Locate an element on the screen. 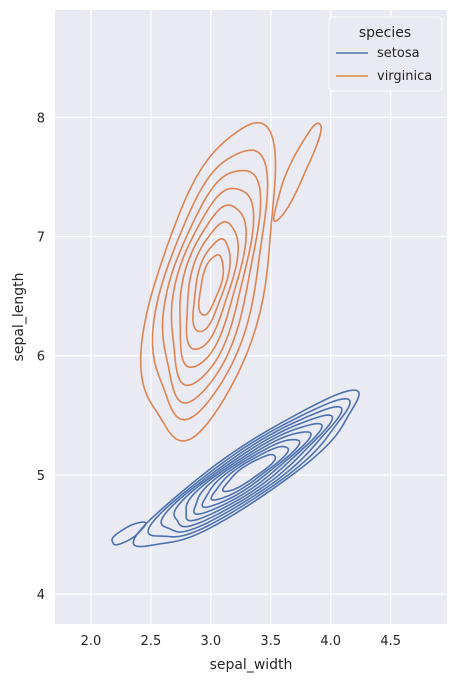  legend-title: species is located at coordinates (385, 33).